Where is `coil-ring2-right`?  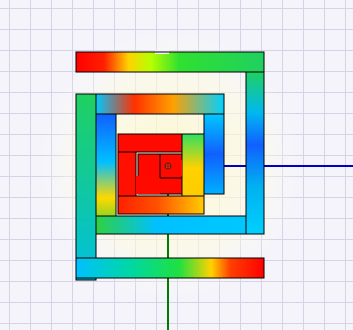
coil-ring2-right is located at coordinates (214, 154).